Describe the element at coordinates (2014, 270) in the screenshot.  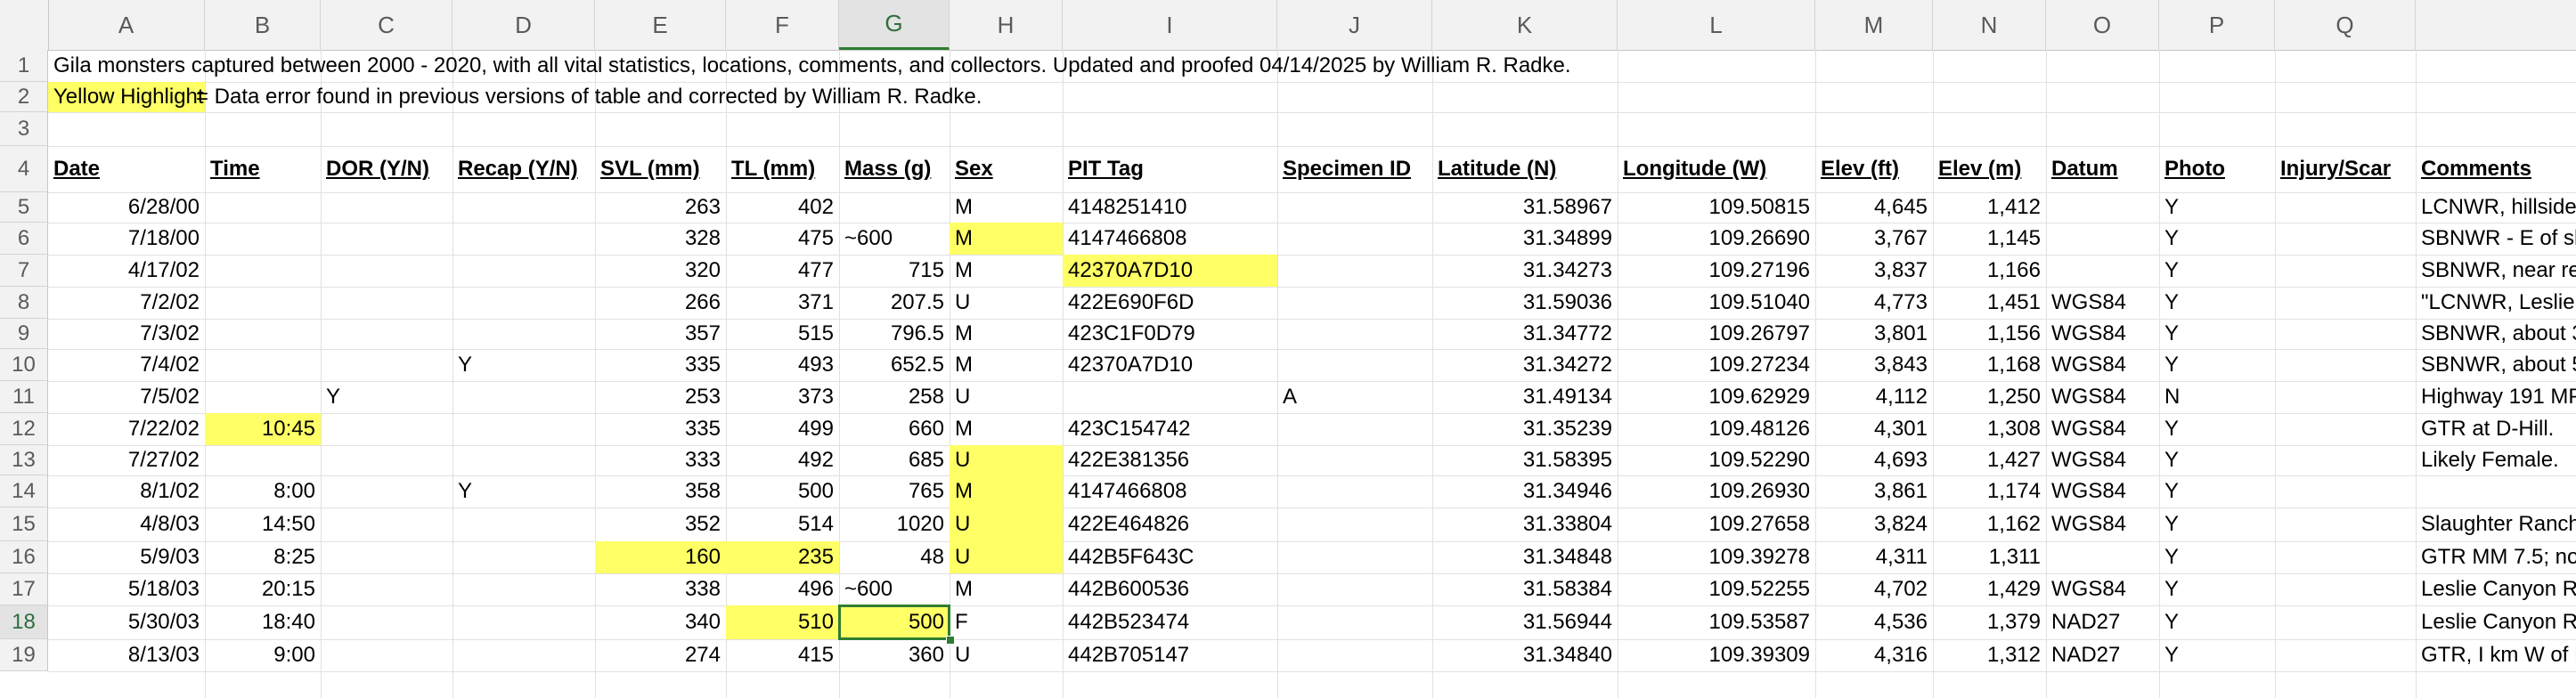
I see `cell-elev-m: 1,166` at that location.